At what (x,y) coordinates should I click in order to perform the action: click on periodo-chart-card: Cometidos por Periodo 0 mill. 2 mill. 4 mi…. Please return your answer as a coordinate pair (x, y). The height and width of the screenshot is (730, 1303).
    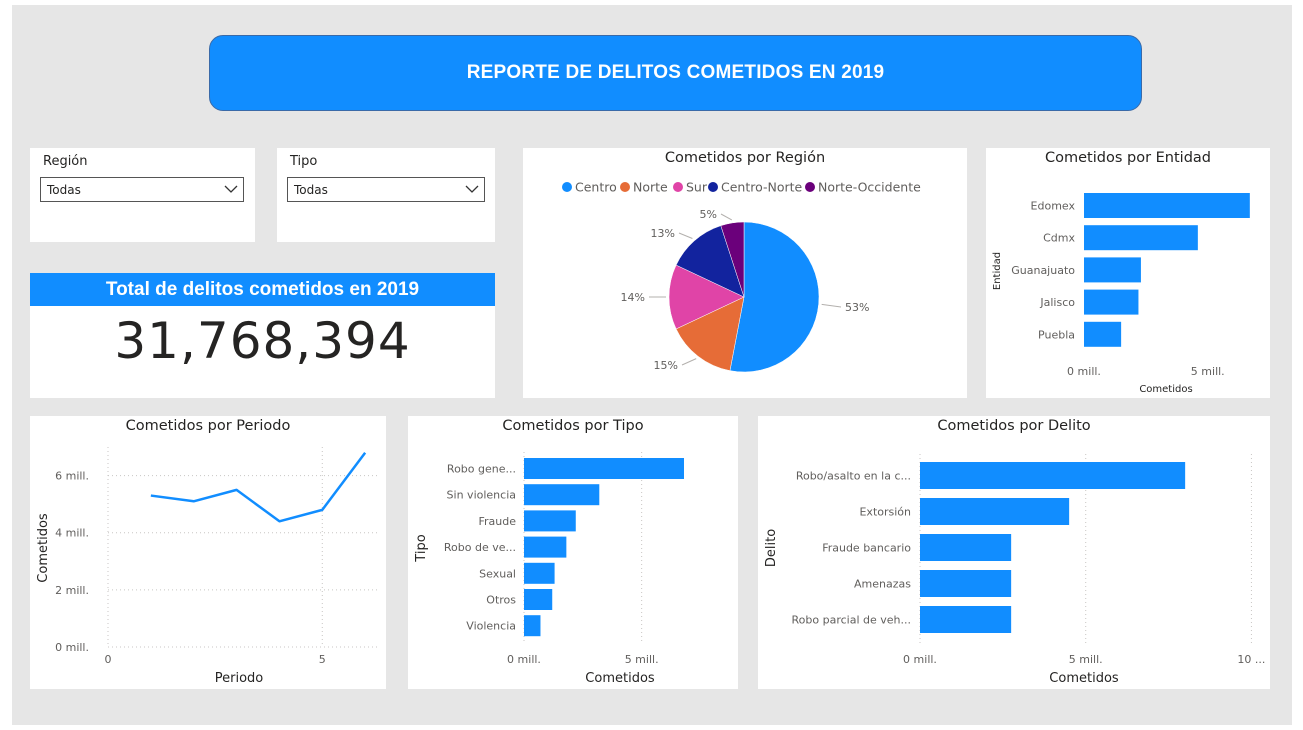
    Looking at the image, I should click on (208, 552).